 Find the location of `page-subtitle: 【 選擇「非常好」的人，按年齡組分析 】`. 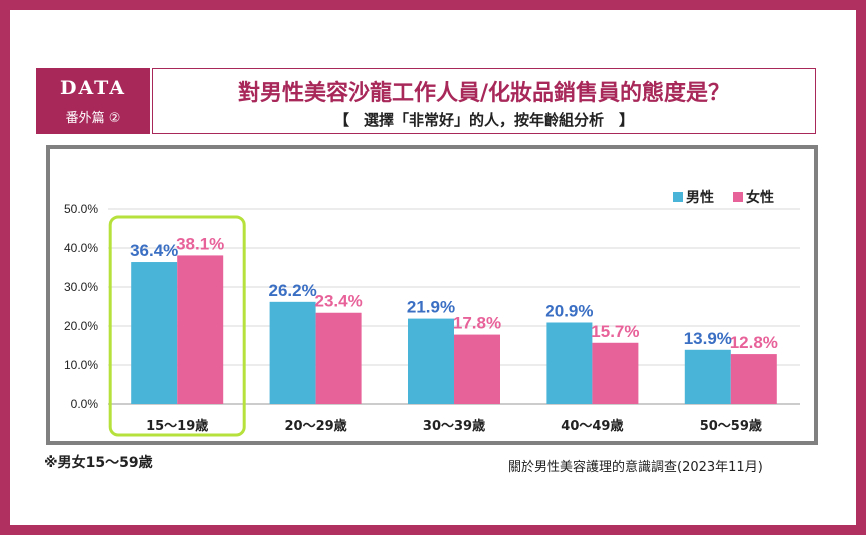

page-subtitle: 【 選擇「非常好」的人，按年齡組分析 】 is located at coordinates (483, 120).